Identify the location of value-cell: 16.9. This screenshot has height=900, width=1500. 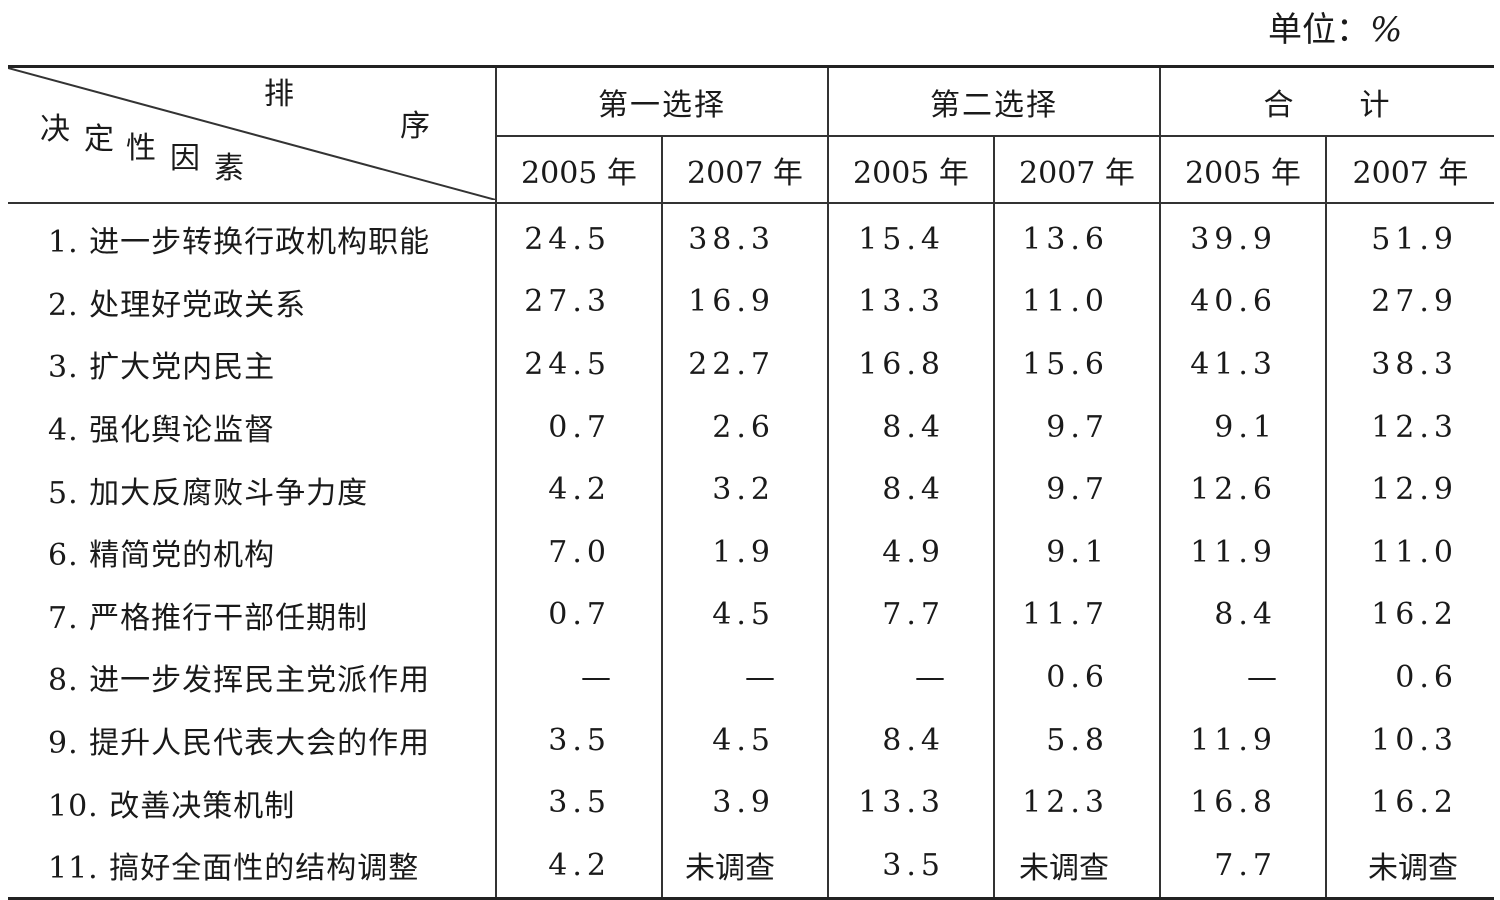
(744, 302).